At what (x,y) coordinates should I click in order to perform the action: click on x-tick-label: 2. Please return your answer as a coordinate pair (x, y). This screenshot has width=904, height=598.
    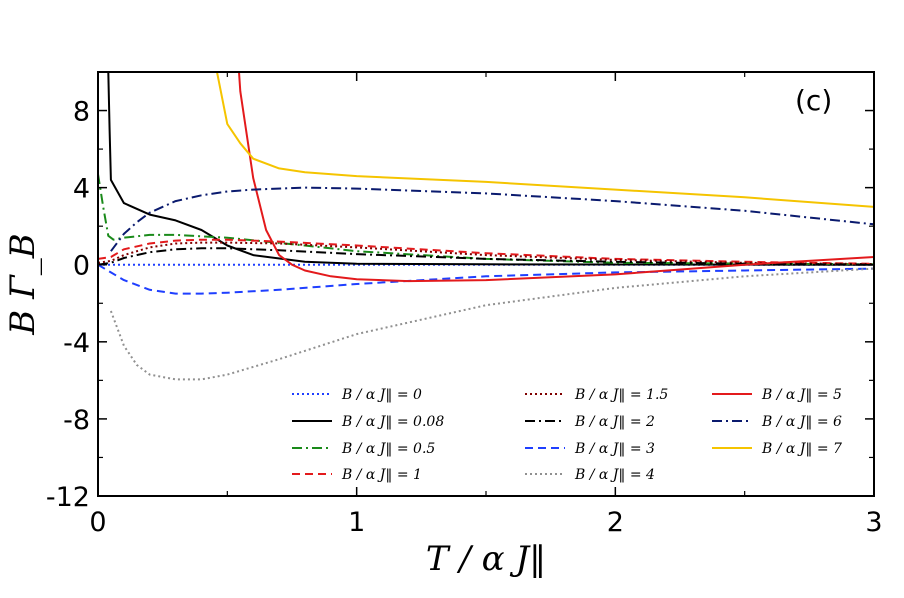
    Looking at the image, I should click on (615, 522).